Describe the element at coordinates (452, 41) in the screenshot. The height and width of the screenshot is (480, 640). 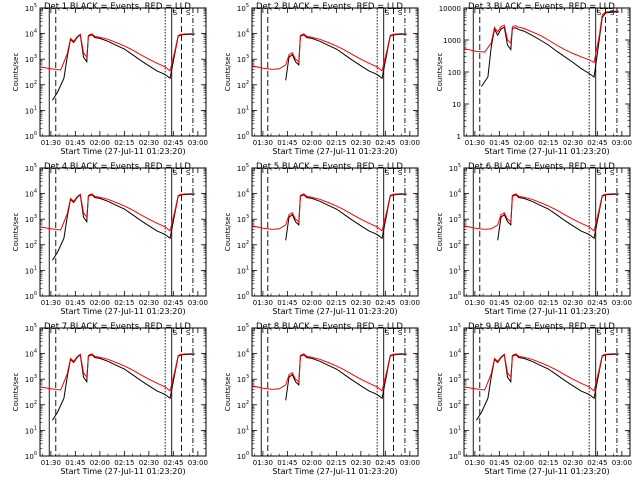
I see `y-tick-label: 1000` at that location.